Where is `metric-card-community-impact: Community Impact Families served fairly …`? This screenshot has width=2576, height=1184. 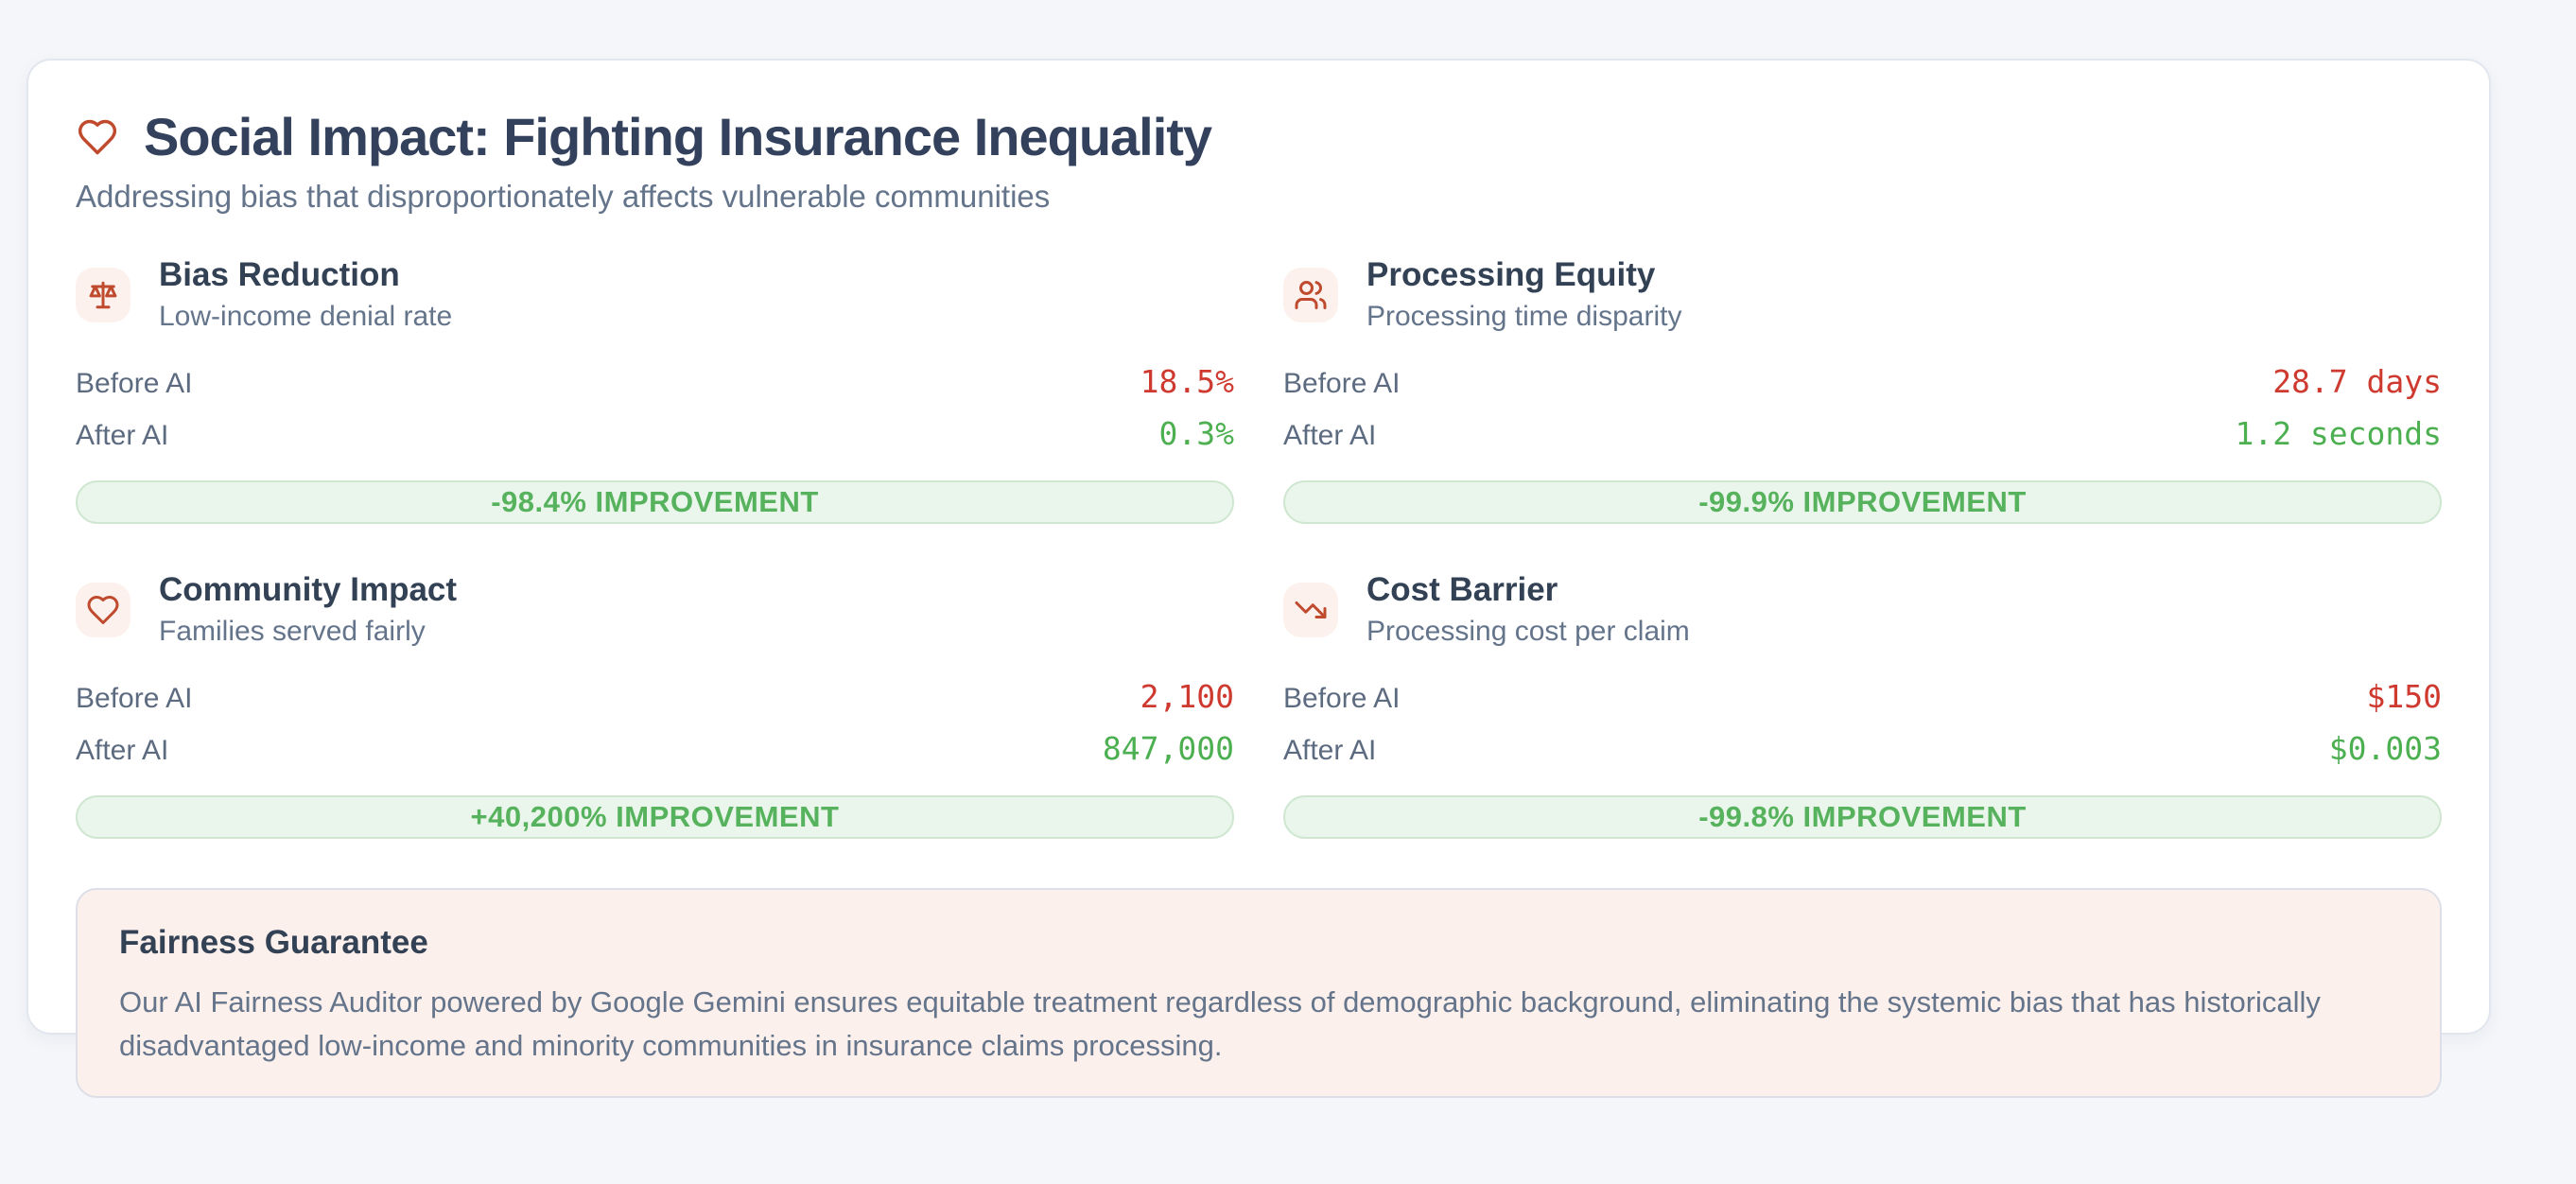 metric-card-community-impact: Community Impact Families served fairly … is located at coordinates (655, 705).